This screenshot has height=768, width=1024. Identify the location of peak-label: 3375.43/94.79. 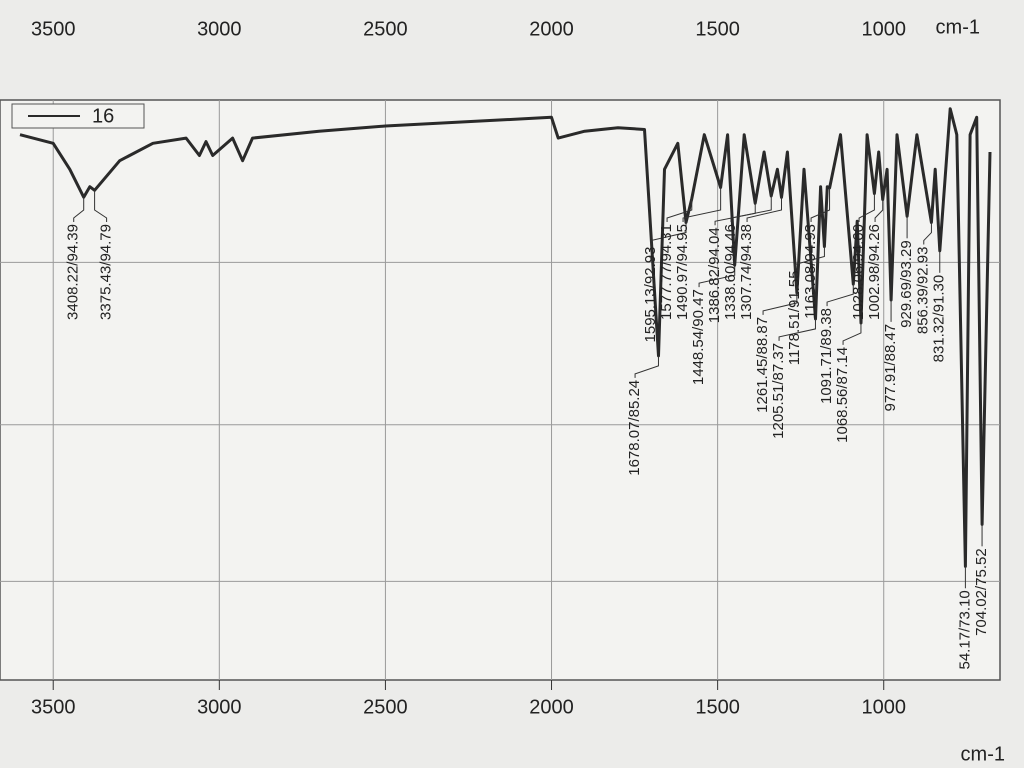
(106, 272).